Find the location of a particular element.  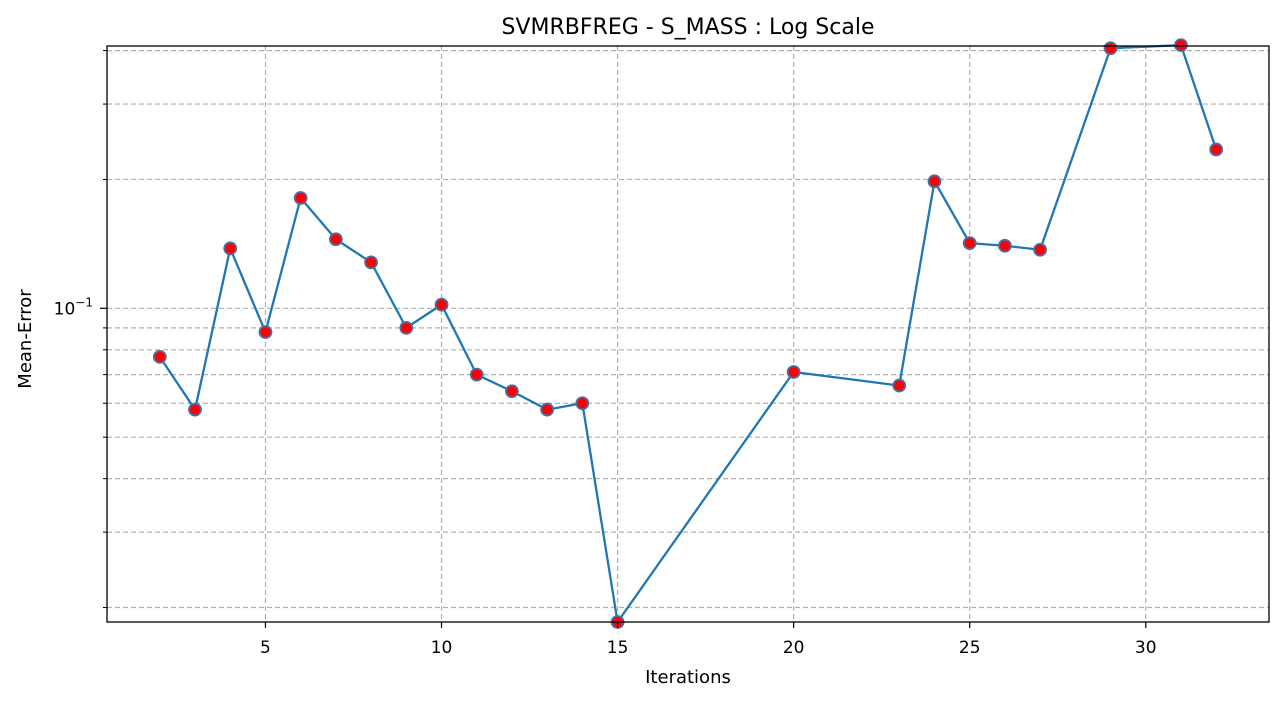

x-tick-label: 20 is located at coordinates (794, 648).